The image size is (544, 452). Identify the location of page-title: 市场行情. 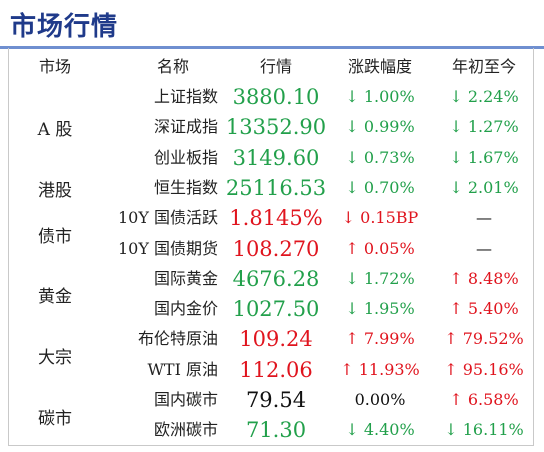
(64, 27).